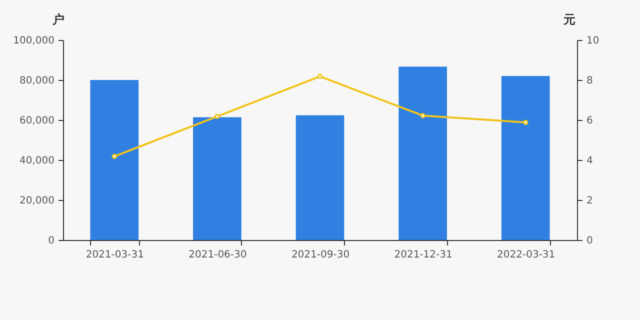  What do you see at coordinates (217, 255) in the screenshot?
I see `x-tick-label: 2021-06-30` at bounding box center [217, 255].